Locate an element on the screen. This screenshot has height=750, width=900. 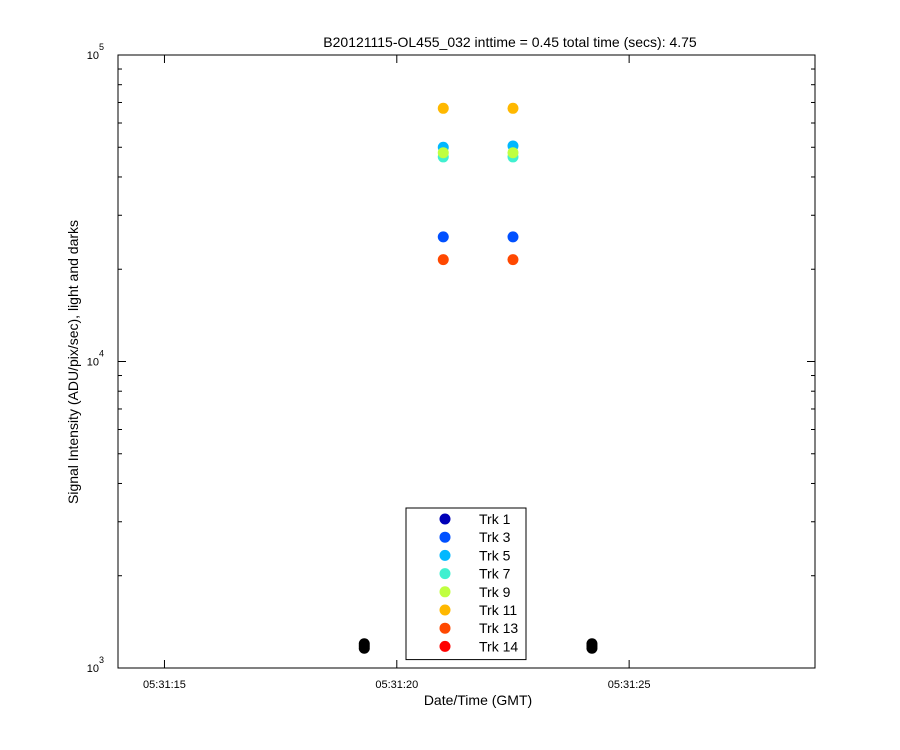
y-tick-label: 10⁴ is located at coordinates (95, 359).